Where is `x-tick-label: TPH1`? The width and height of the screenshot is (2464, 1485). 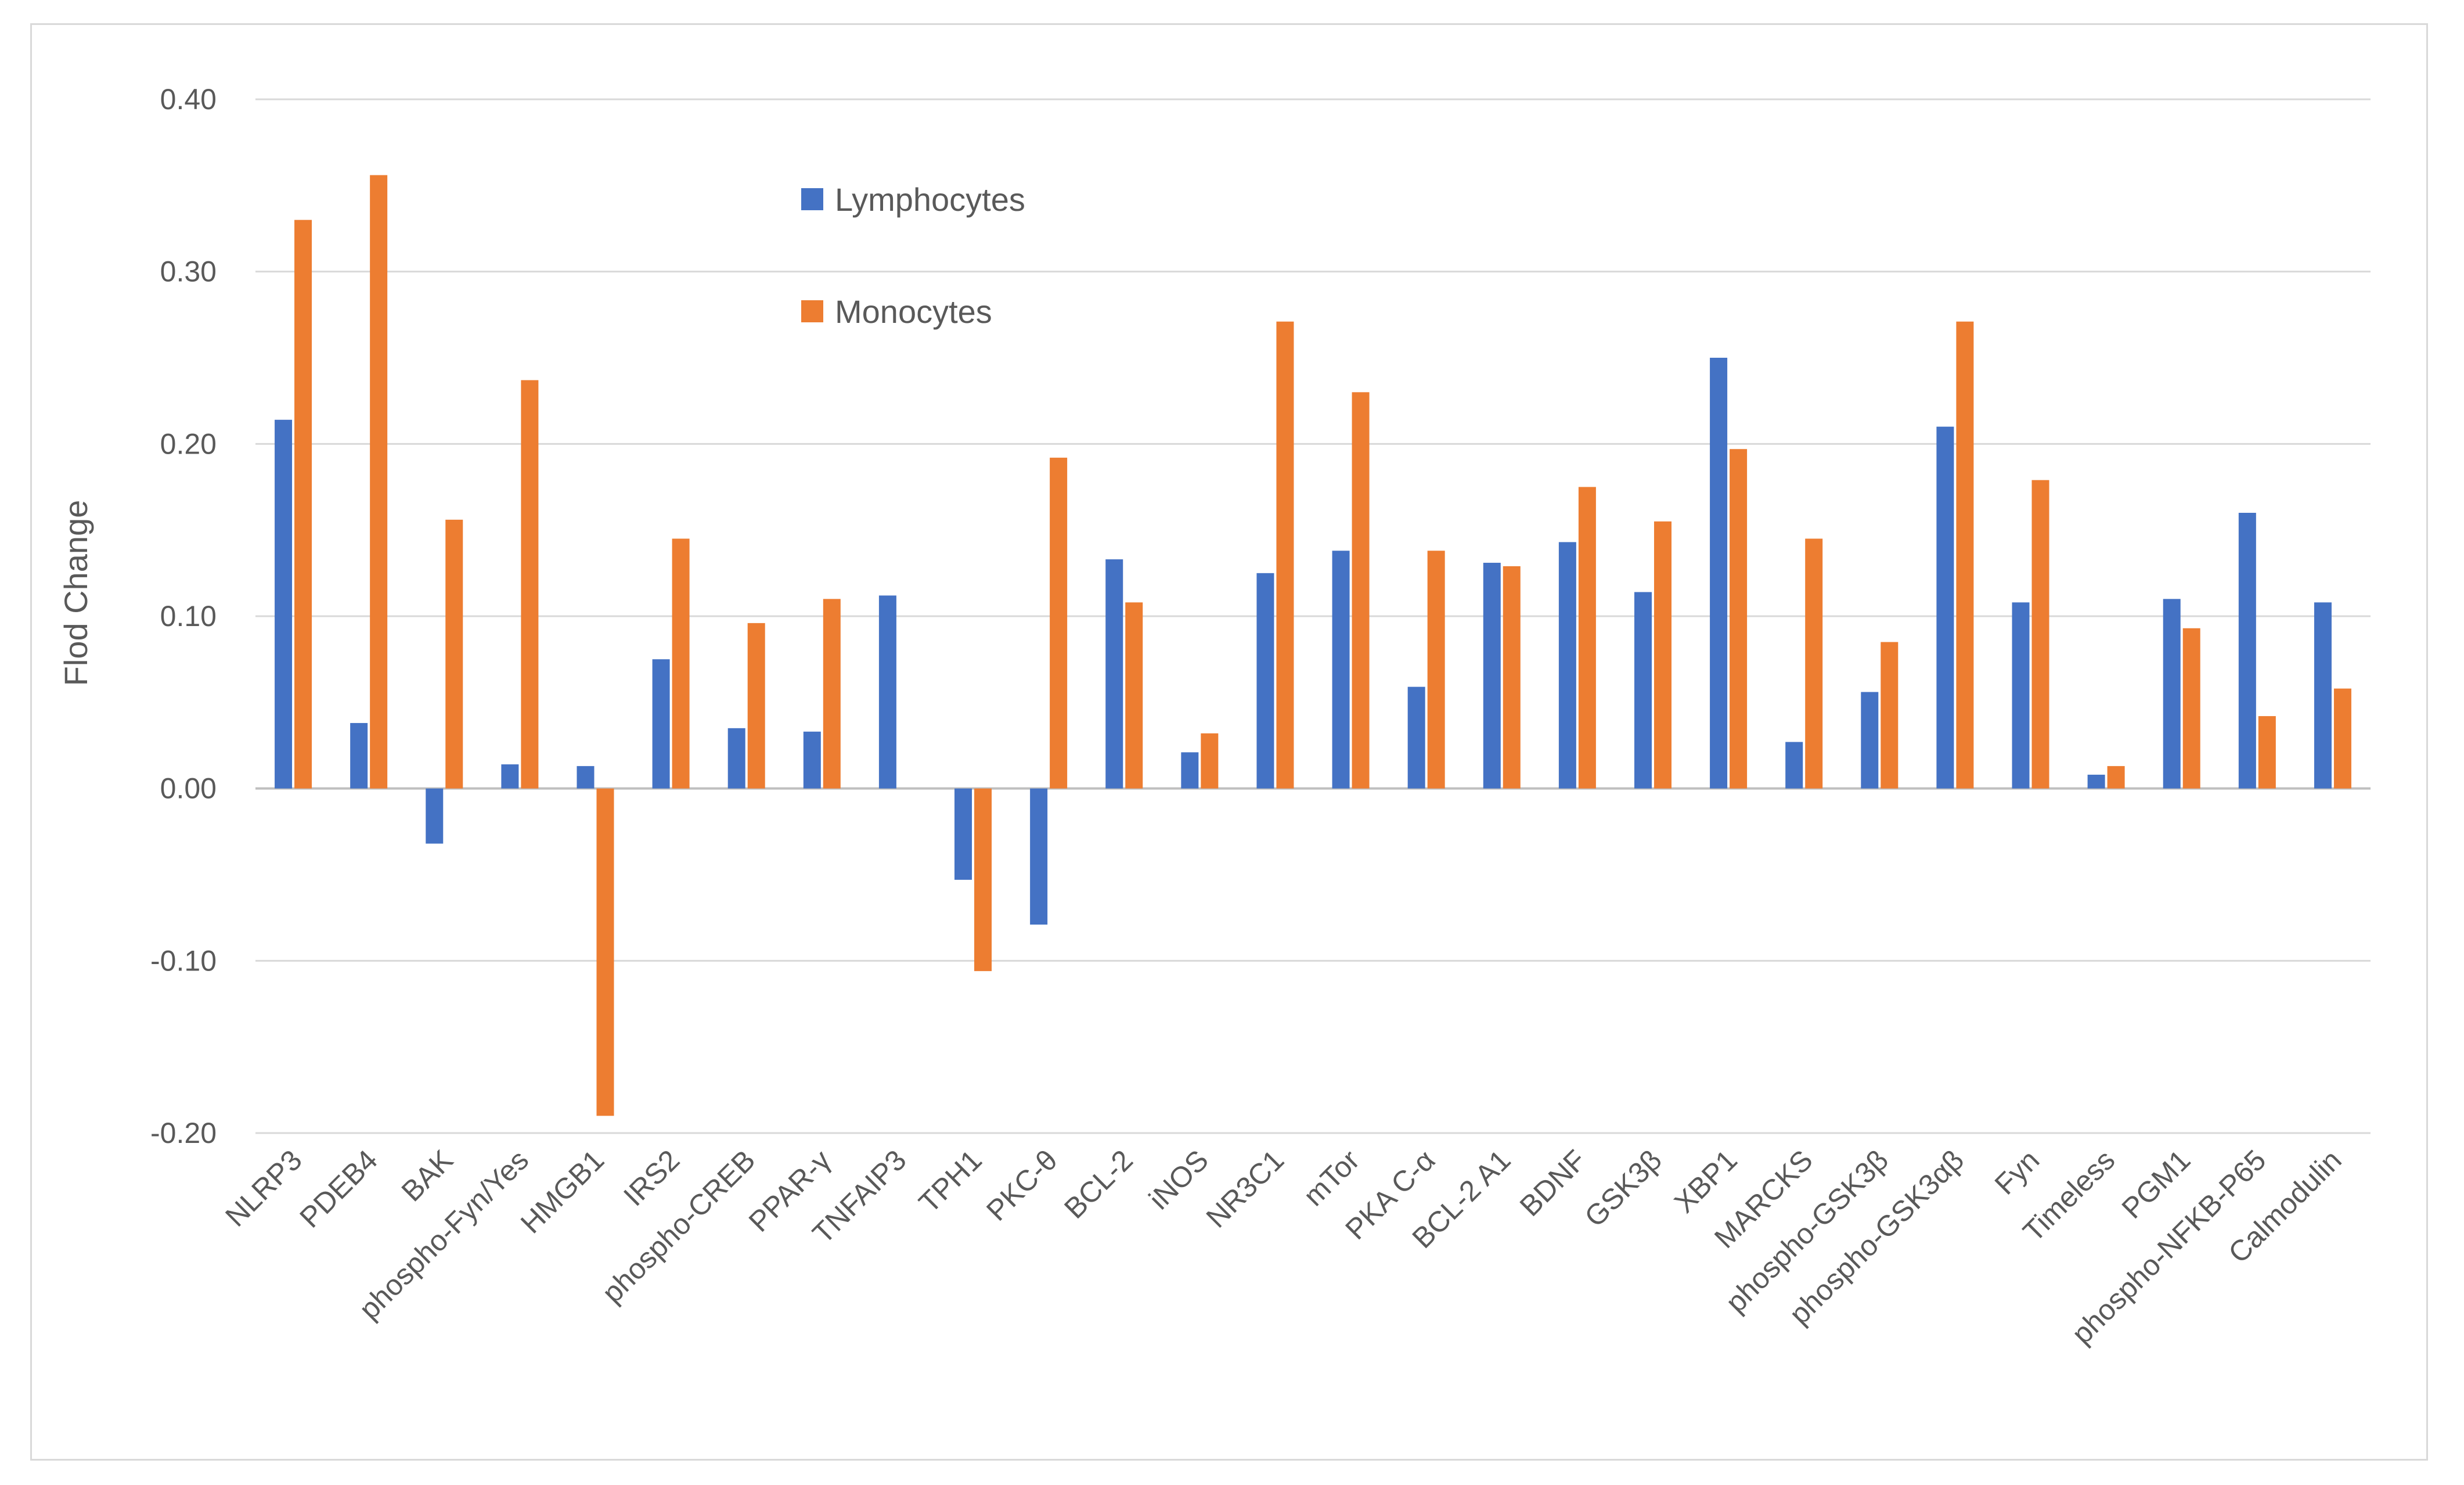 x-tick-label: TPH1 is located at coordinates (950, 1181).